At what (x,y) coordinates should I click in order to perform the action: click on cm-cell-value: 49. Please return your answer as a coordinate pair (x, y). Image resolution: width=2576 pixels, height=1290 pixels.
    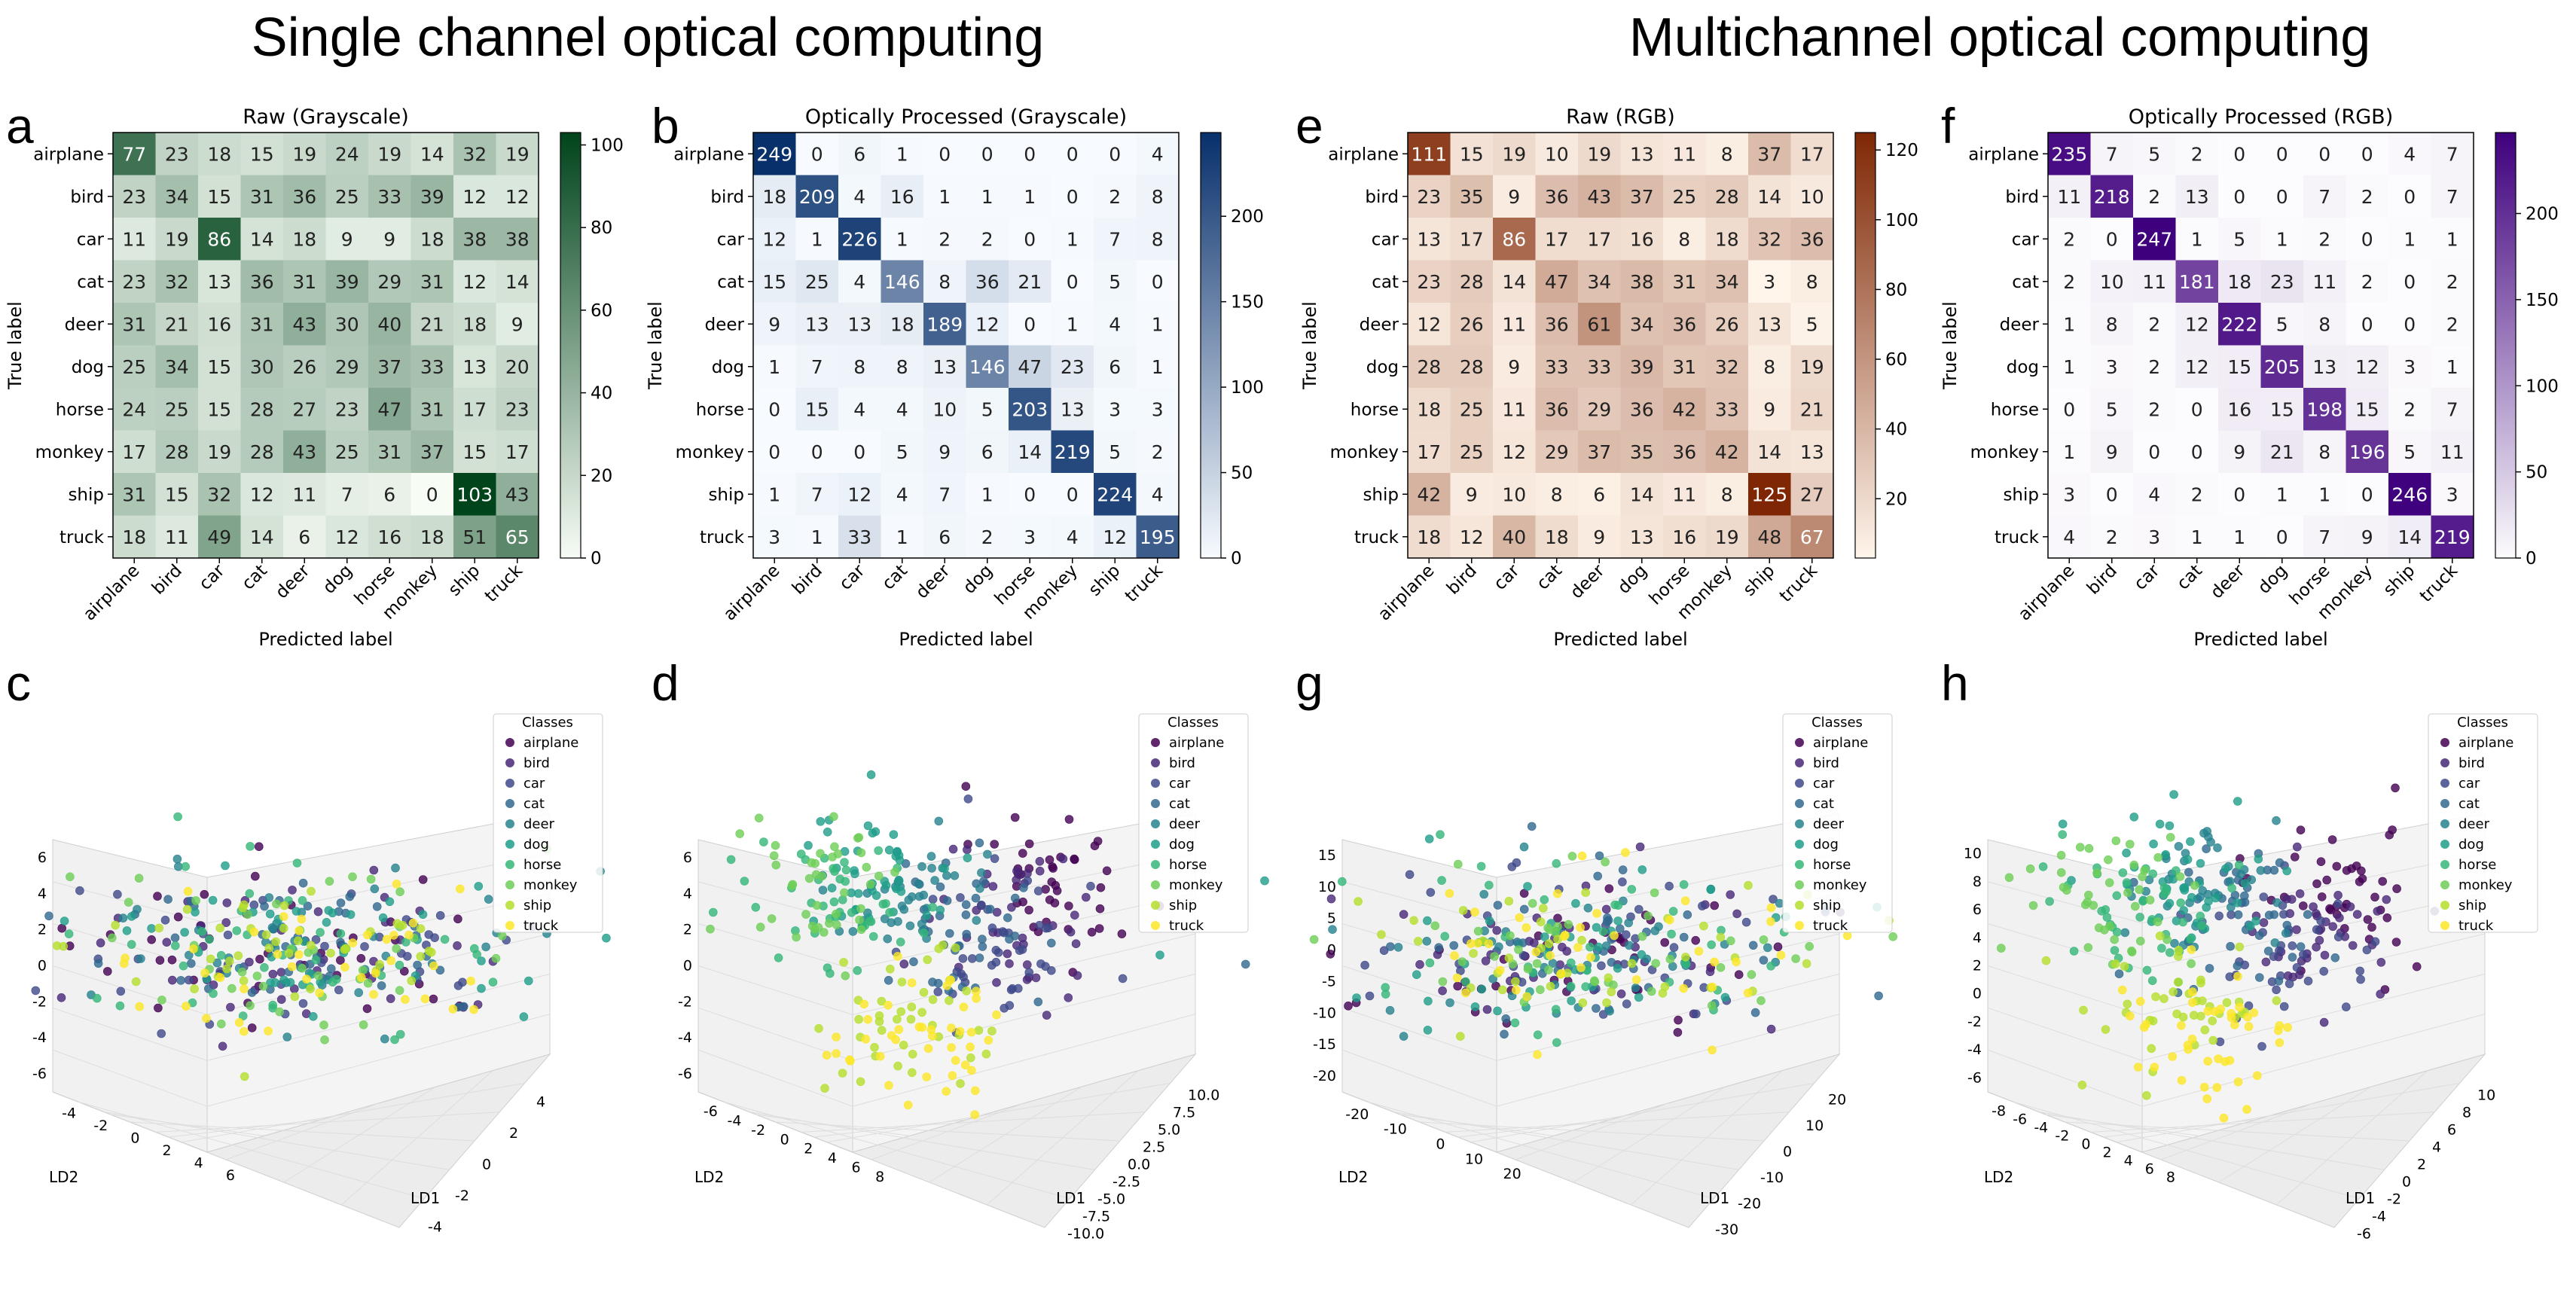
    Looking at the image, I should click on (219, 537).